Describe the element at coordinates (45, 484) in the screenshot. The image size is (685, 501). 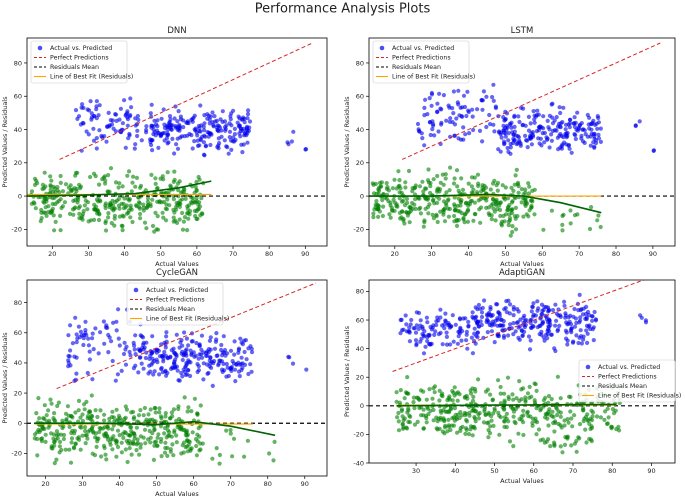
I see `x-tick-label: 20` at that location.